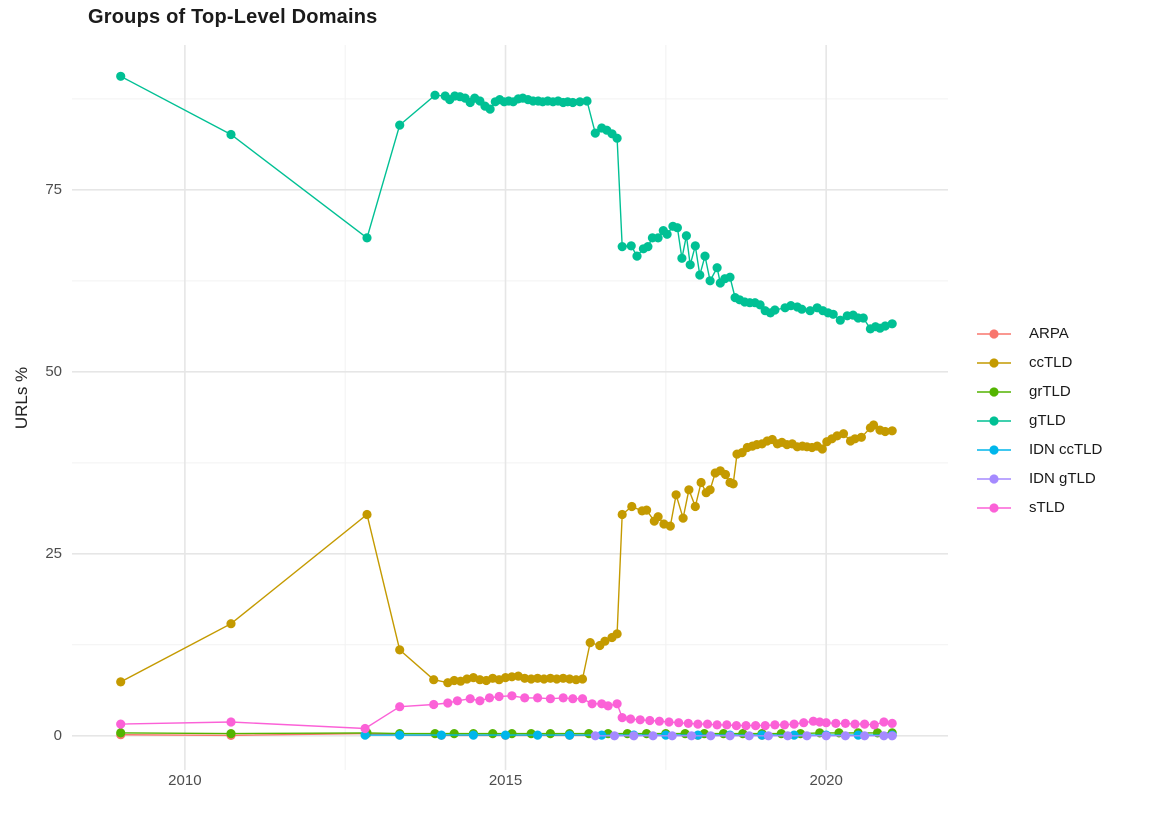  I want to click on legend-item-idn-gtld: IDN gTLD, so click(1038, 478).